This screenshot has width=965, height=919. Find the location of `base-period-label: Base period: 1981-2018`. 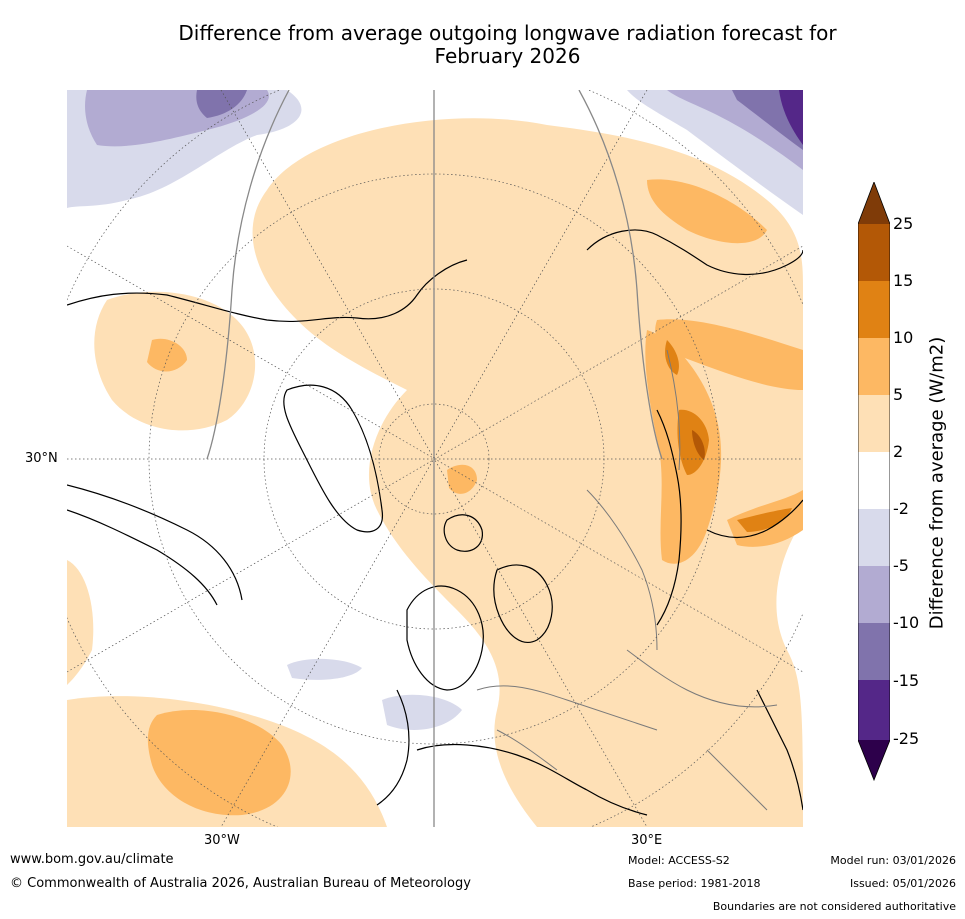

base-period-label: Base period: 1981-2018 is located at coordinates (694, 883).